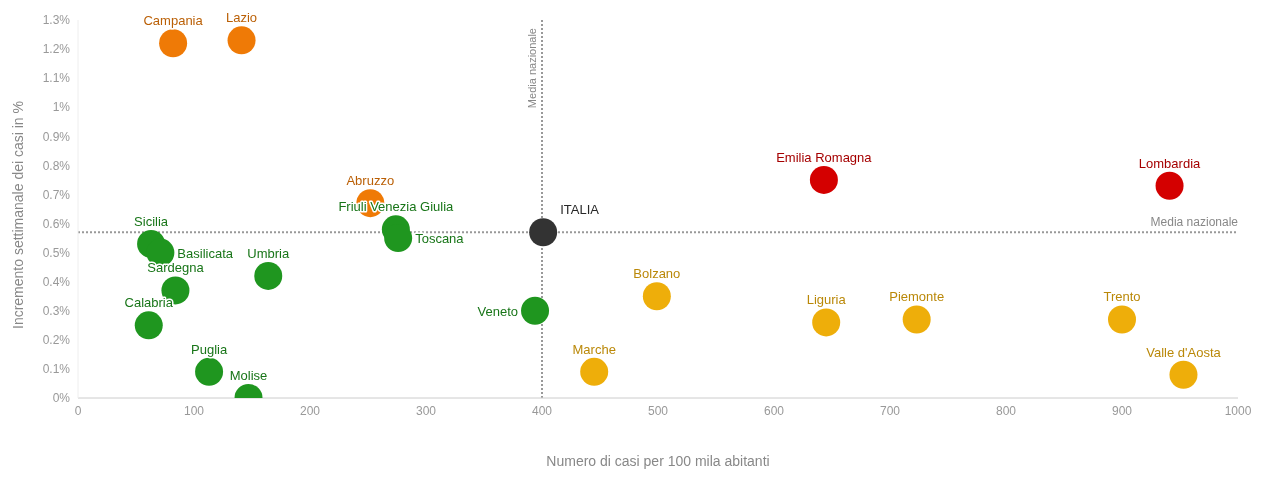  I want to click on x-tick-label: 1000, so click(1238, 410).